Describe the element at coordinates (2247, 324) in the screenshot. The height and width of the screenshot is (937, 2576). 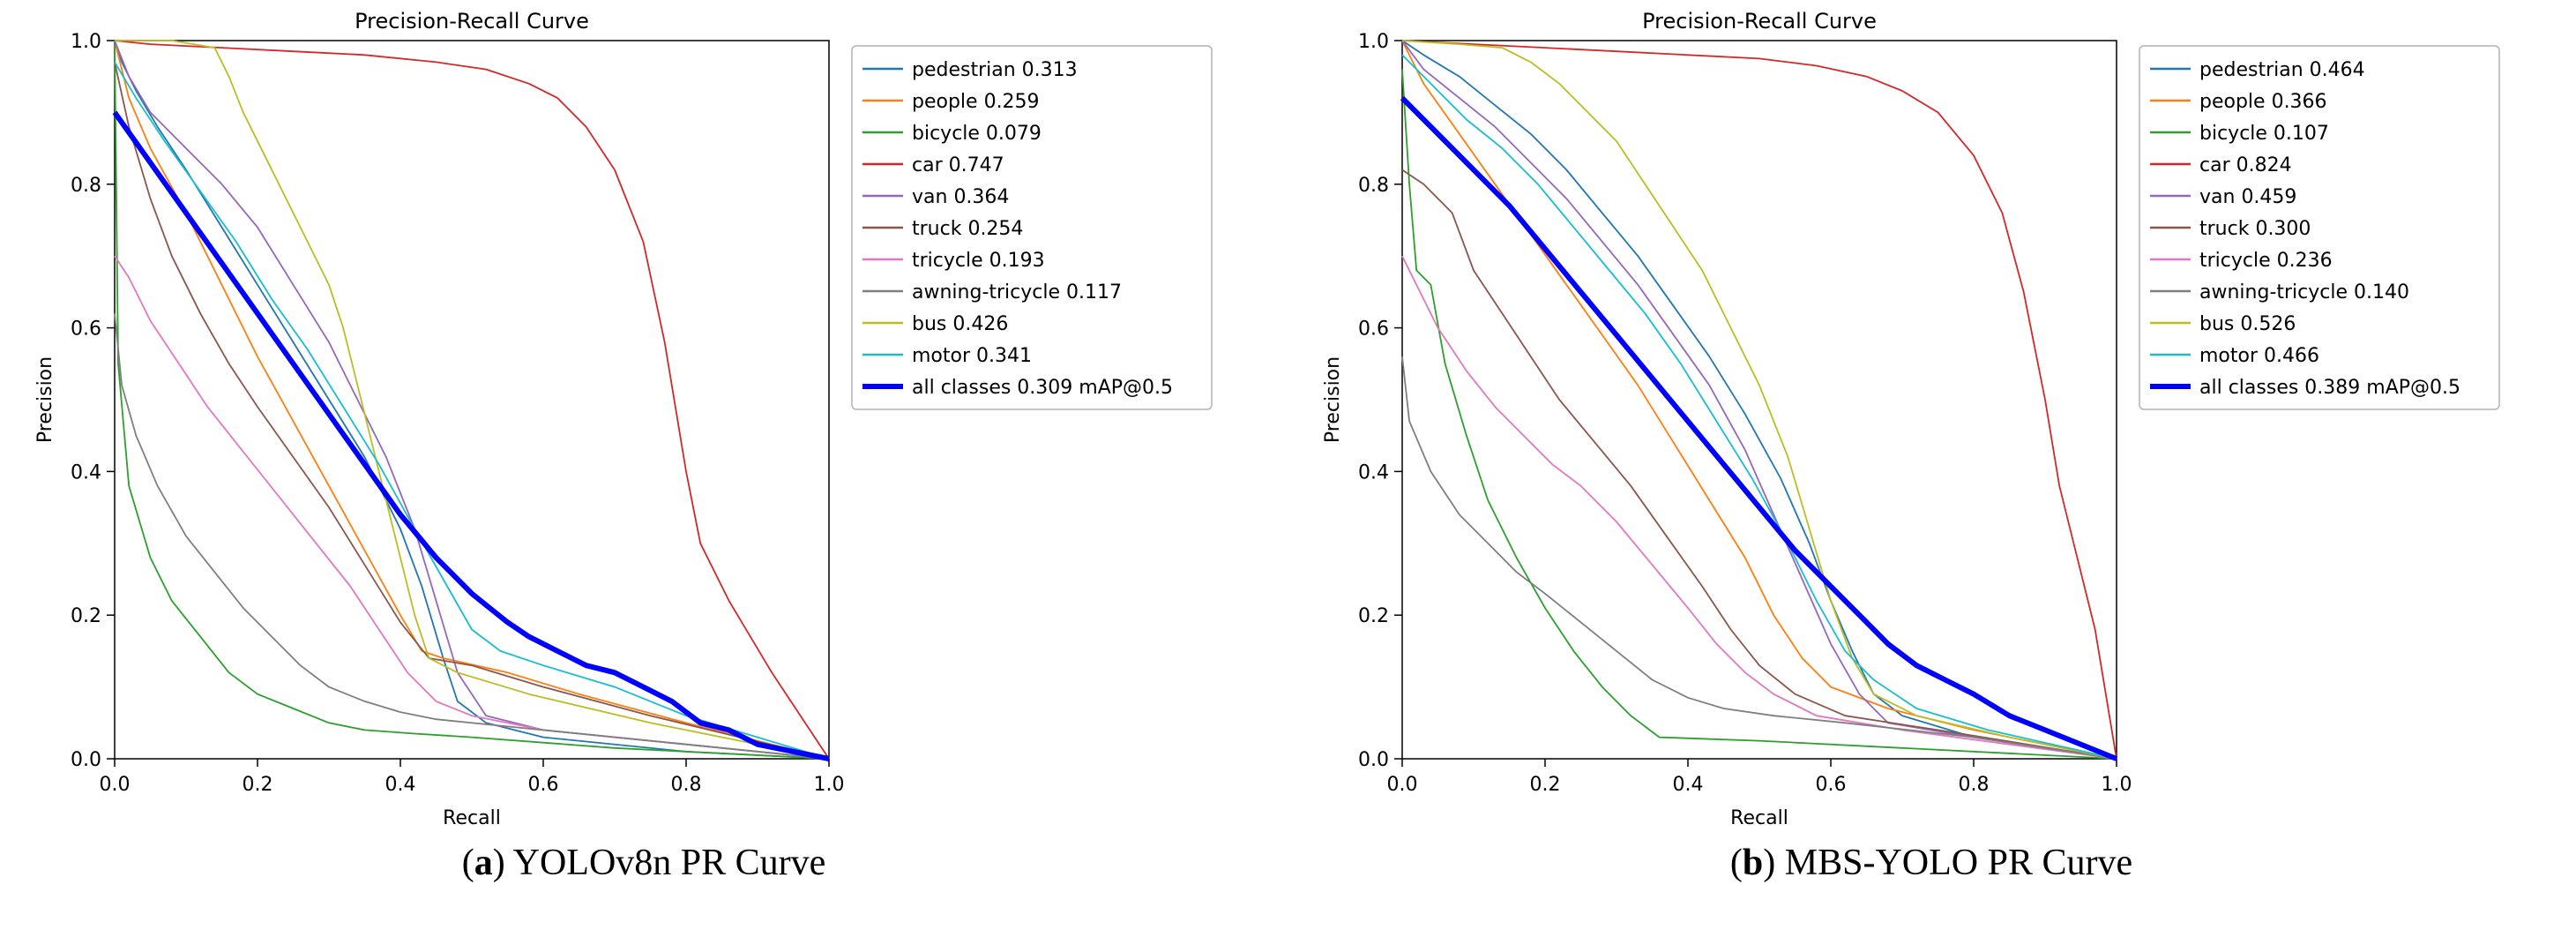
I see `legend-label: bus 0.526` at that location.